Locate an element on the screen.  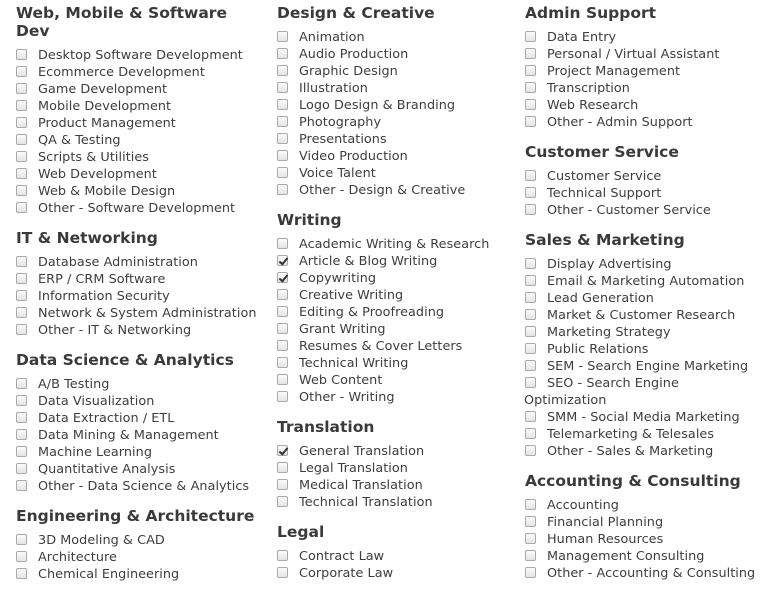
subcategory-option-architecture: Architecture is located at coordinates (141, 557).